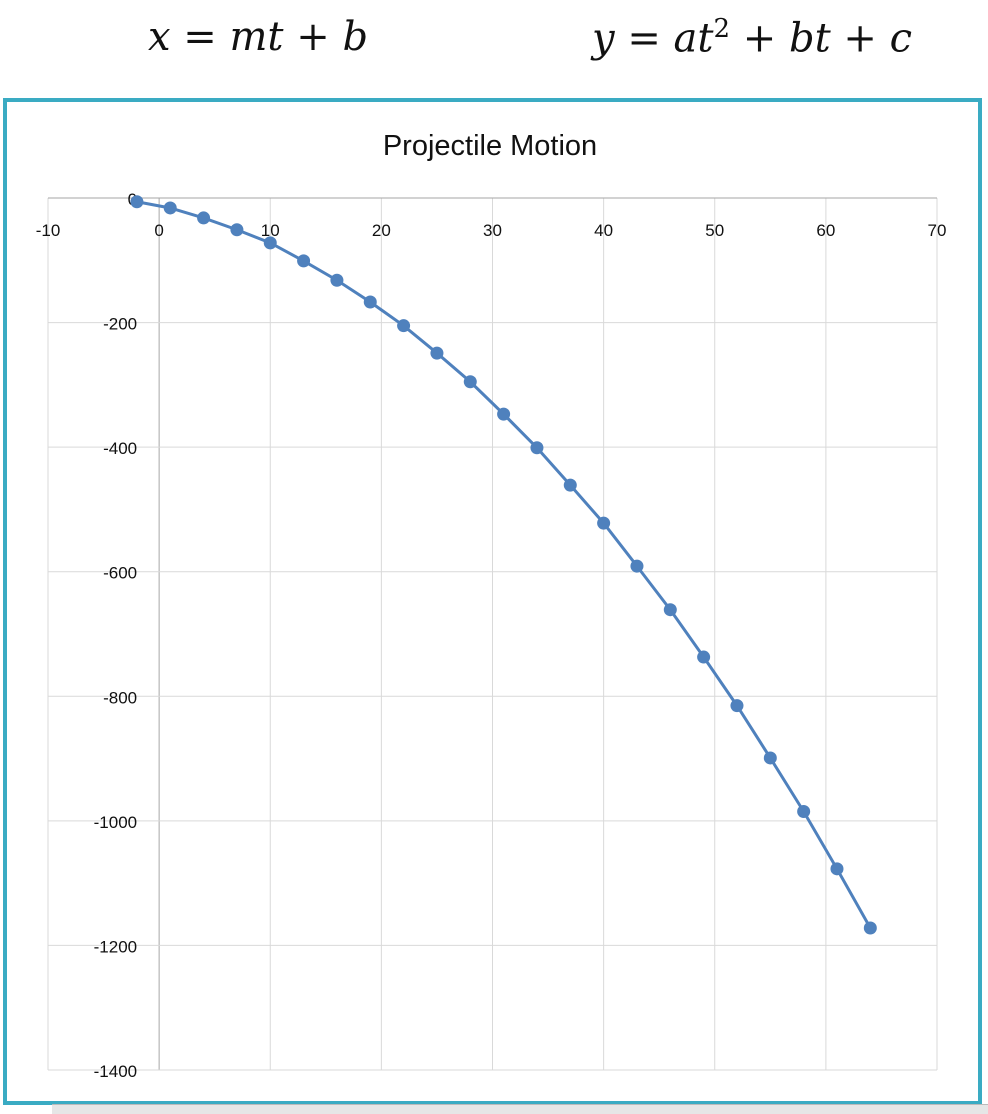 This screenshot has width=988, height=1114. I want to click on y-tick-label: -1400, so click(115, 1071).